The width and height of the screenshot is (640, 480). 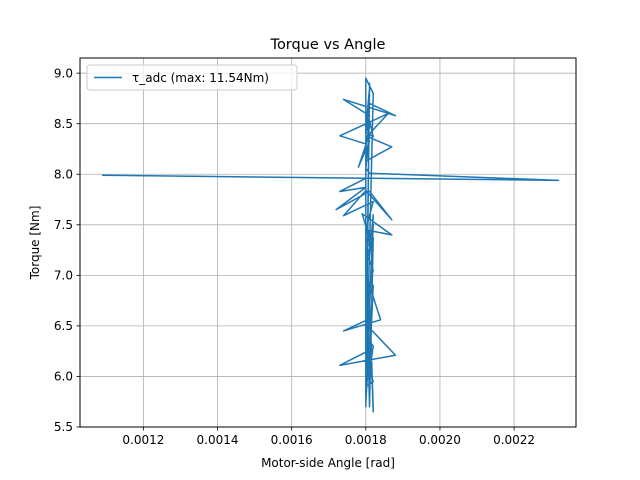 What do you see at coordinates (63, 377) in the screenshot?
I see `y-tick-label: 6.0` at bounding box center [63, 377].